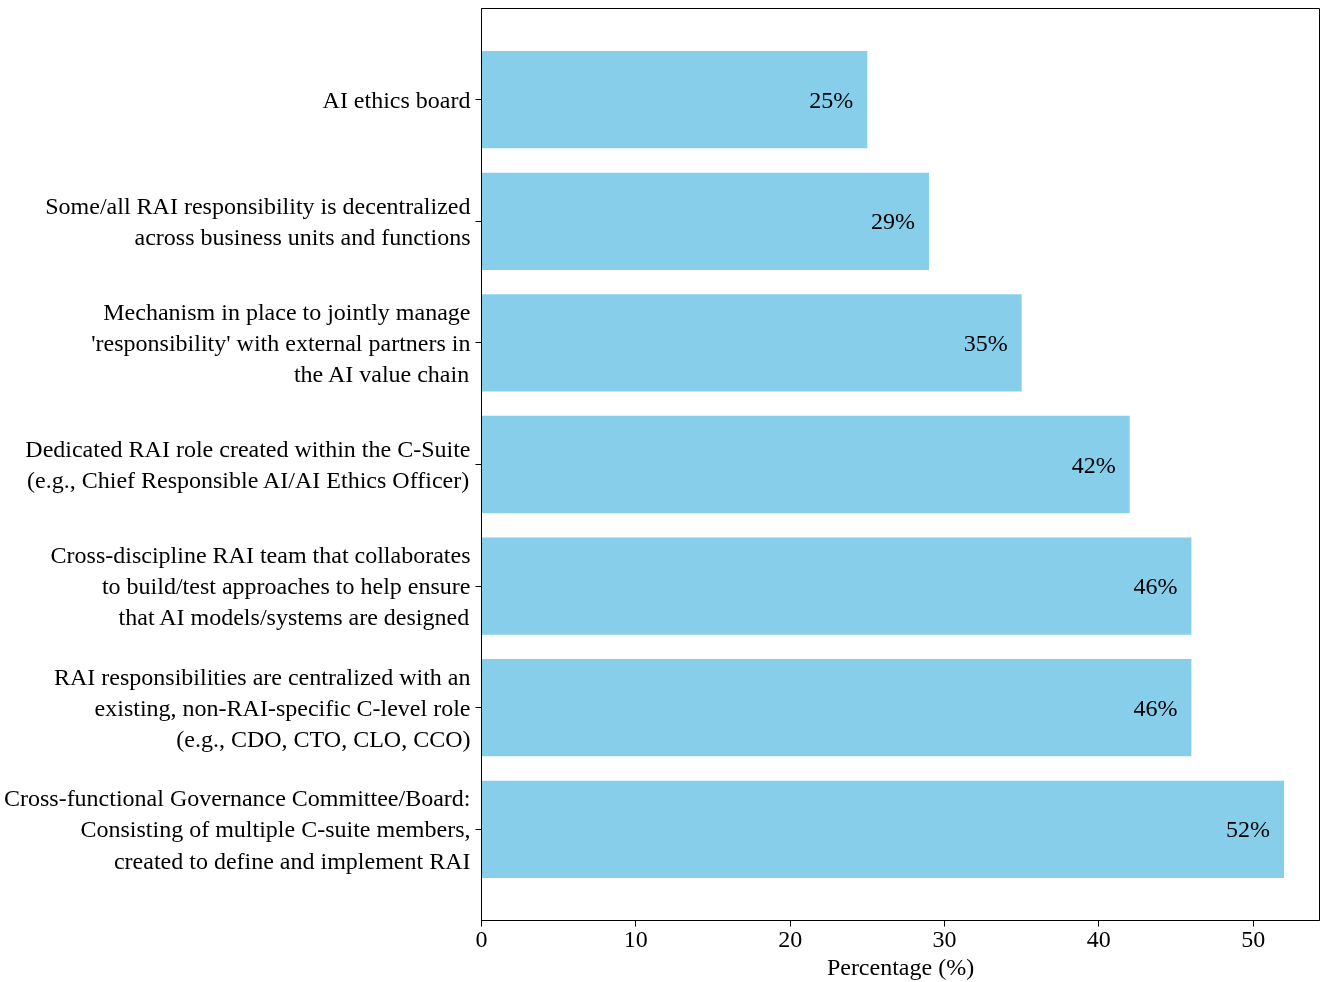 The height and width of the screenshot is (982, 1321). I want to click on x-tick-label: 10, so click(635, 938).